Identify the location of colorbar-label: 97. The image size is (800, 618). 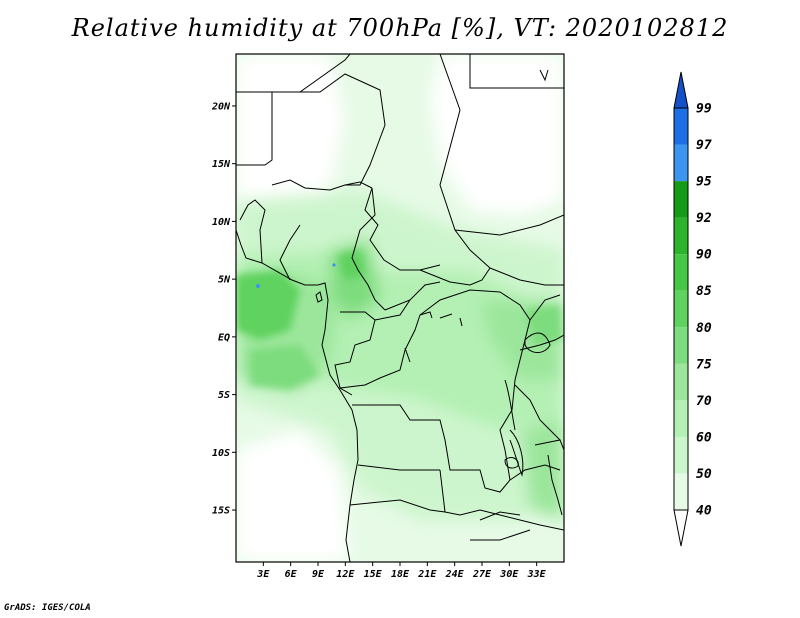
(704, 145).